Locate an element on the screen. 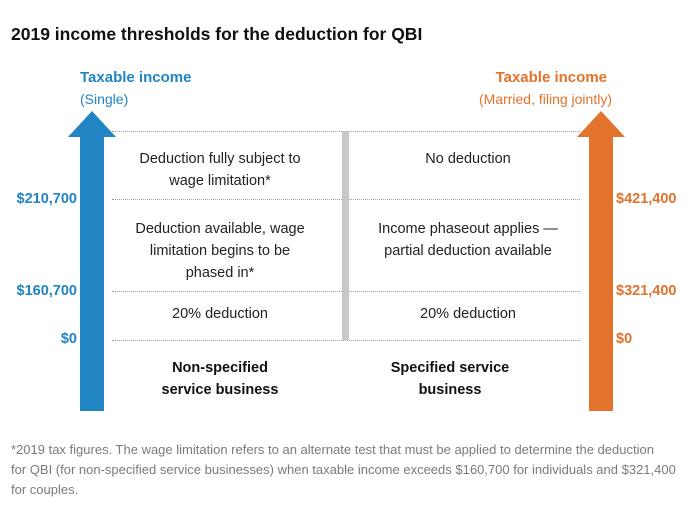 Image resolution: width=700 pixels, height=528 pixels. non-specified-bottom-cell: 20% deduction is located at coordinates (220, 314).